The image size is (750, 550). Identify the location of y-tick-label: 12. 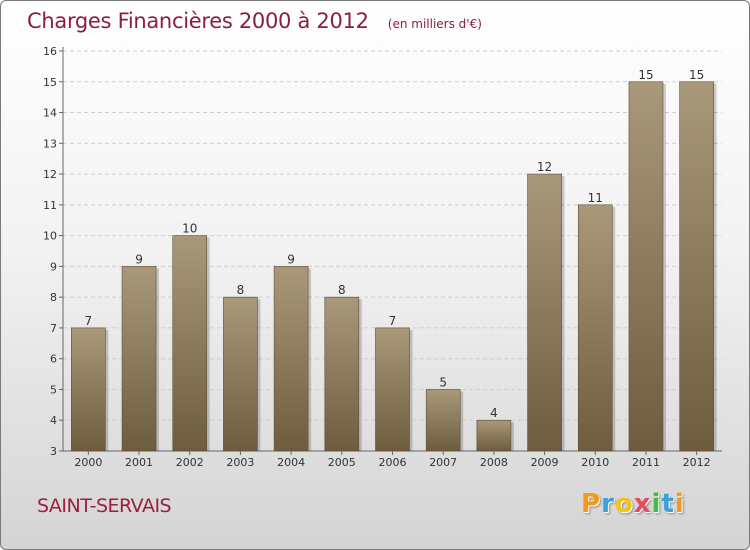
(50, 174).